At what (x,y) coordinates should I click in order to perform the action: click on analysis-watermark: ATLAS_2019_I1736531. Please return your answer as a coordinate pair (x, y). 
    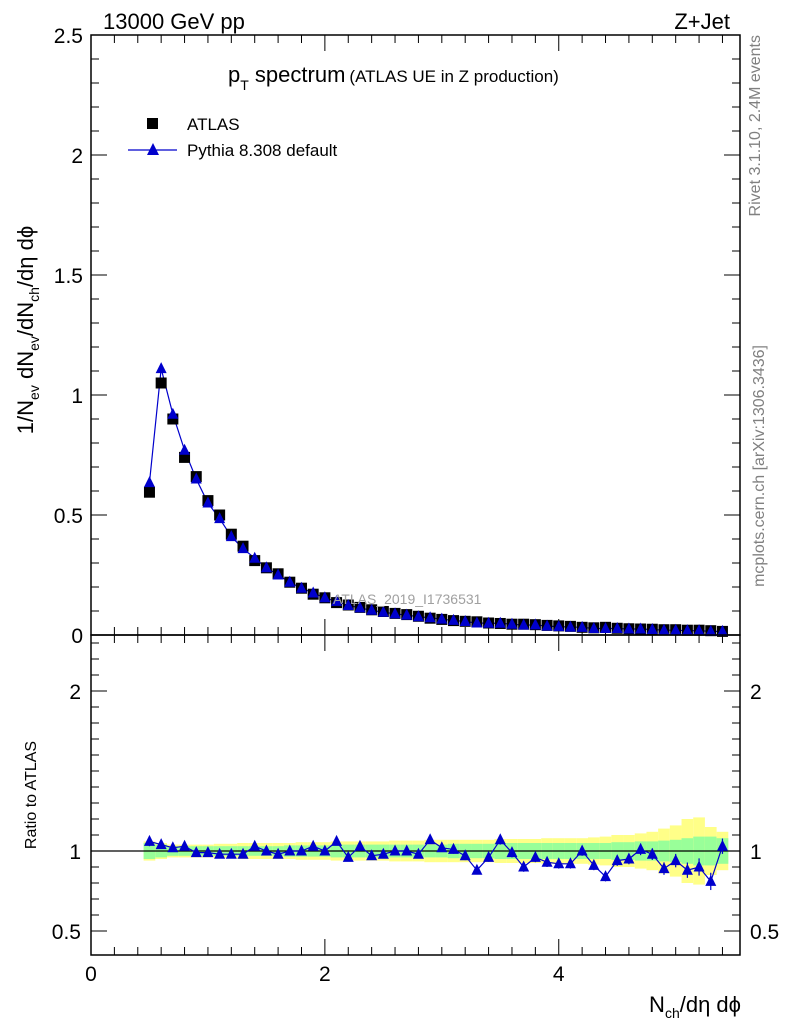
    Looking at the image, I should click on (407, 599).